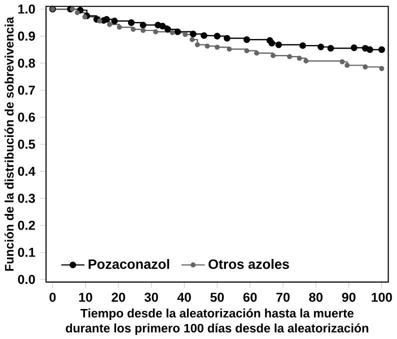 The height and width of the screenshot is (339, 397). I want to click on x-tick-label: 50, so click(217, 297).